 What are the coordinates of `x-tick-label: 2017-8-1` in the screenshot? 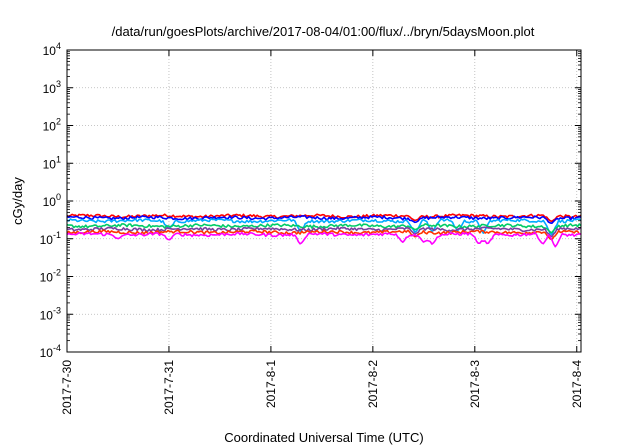 It's located at (271, 384).